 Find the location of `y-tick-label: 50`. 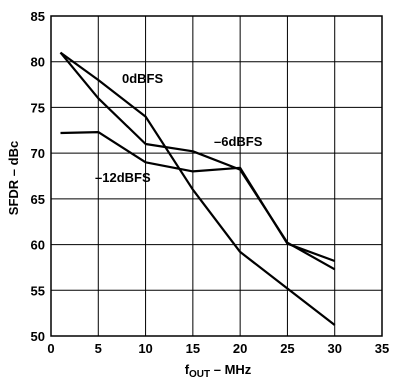

y-tick-label: 50 is located at coordinates (38, 336).